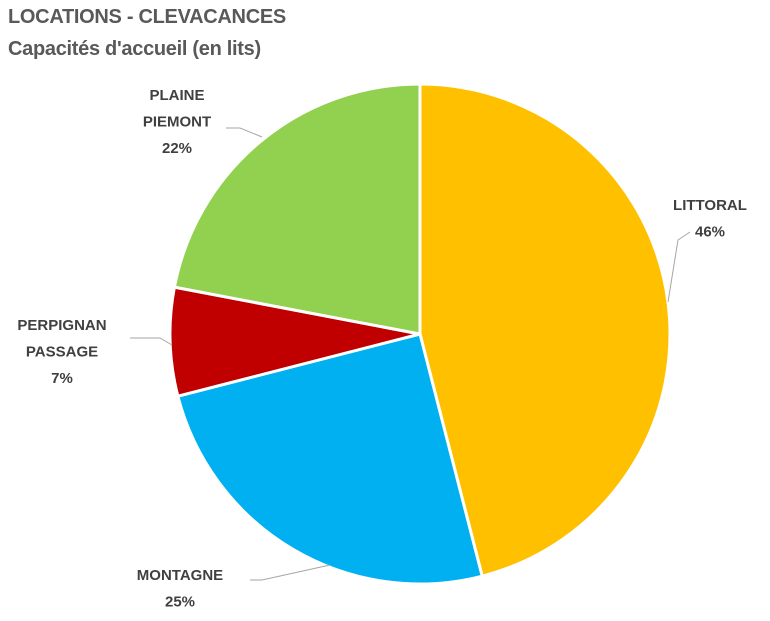 This screenshot has width=770, height=621. Describe the element at coordinates (177, 122) in the screenshot. I see `data-label-category: PIEMONT` at that location.